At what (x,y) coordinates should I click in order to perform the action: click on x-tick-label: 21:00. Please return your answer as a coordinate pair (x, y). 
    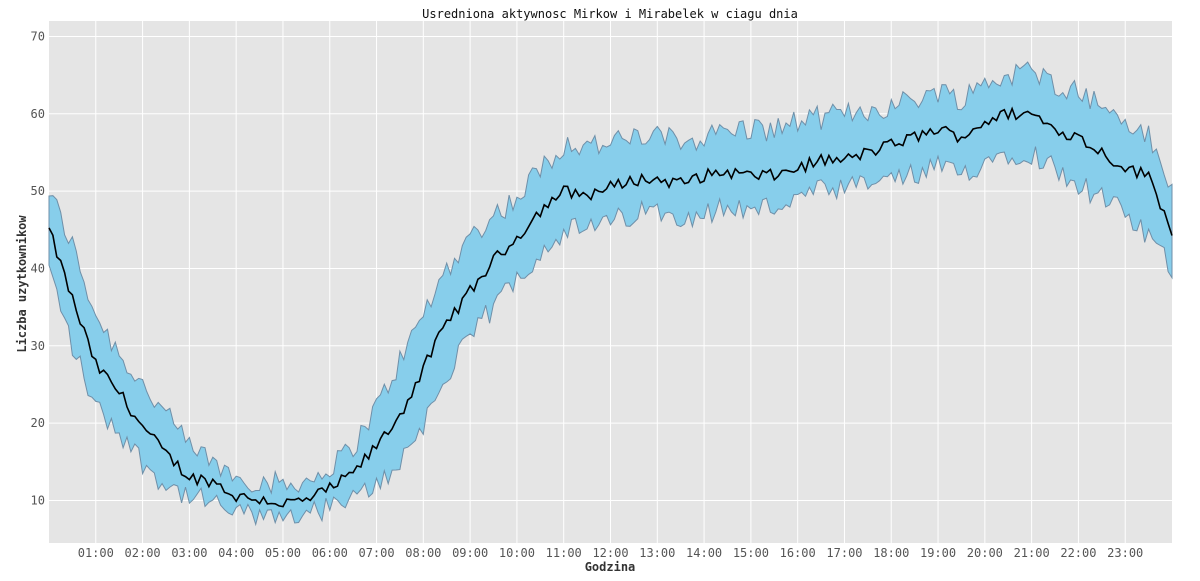
    Looking at the image, I should click on (1032, 553).